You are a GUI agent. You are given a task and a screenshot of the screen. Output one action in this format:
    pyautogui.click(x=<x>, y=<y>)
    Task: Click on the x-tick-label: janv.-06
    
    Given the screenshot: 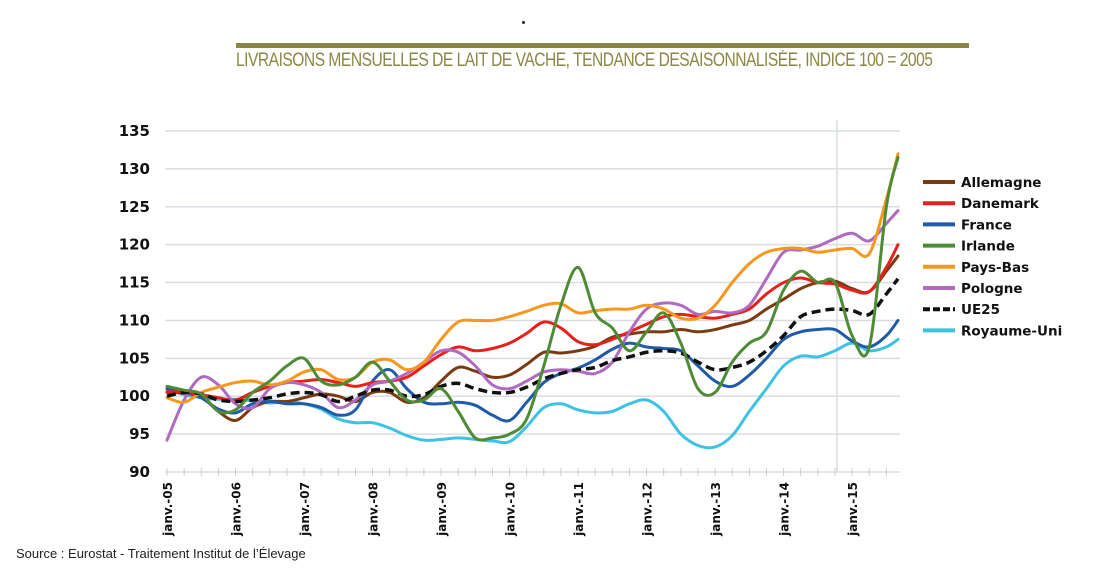 What is the action you would take?
    pyautogui.click(x=237, y=509)
    